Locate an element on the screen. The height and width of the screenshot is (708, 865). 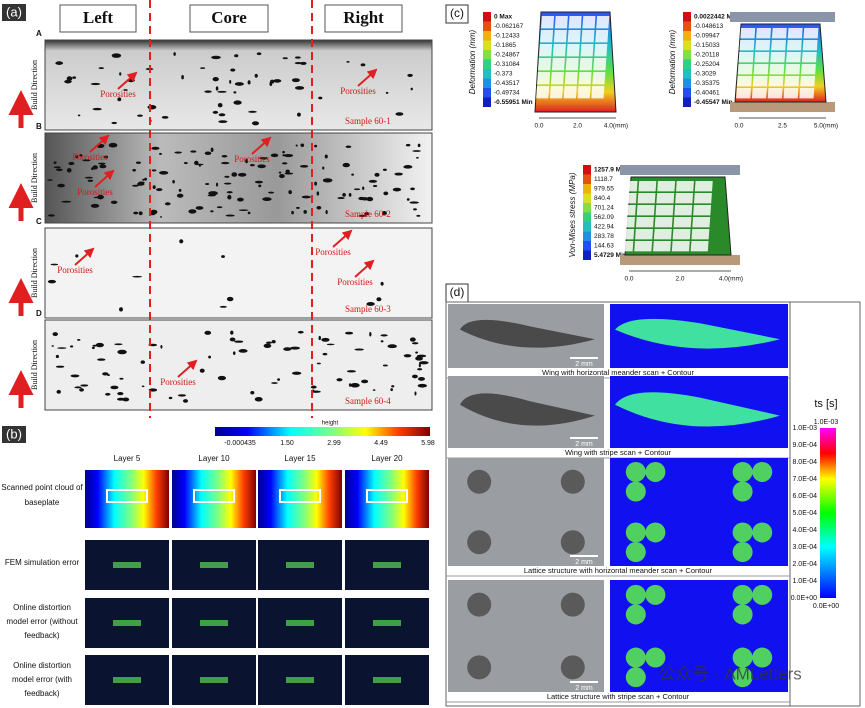
legend-value: 283.78 is located at coordinates (604, 236).